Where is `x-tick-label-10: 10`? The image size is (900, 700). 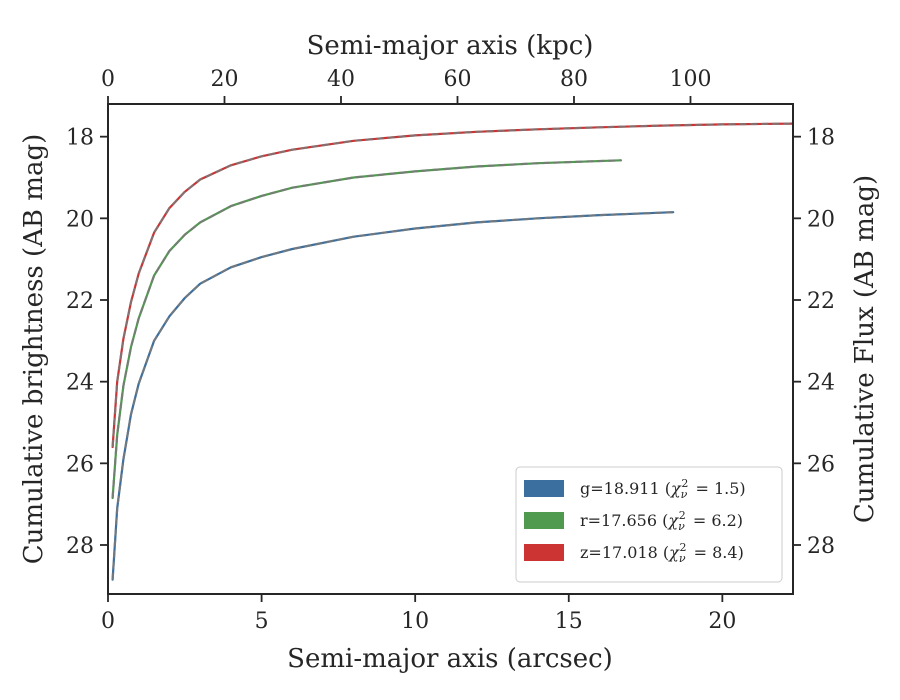
x-tick-label-10: 10 is located at coordinates (415, 621).